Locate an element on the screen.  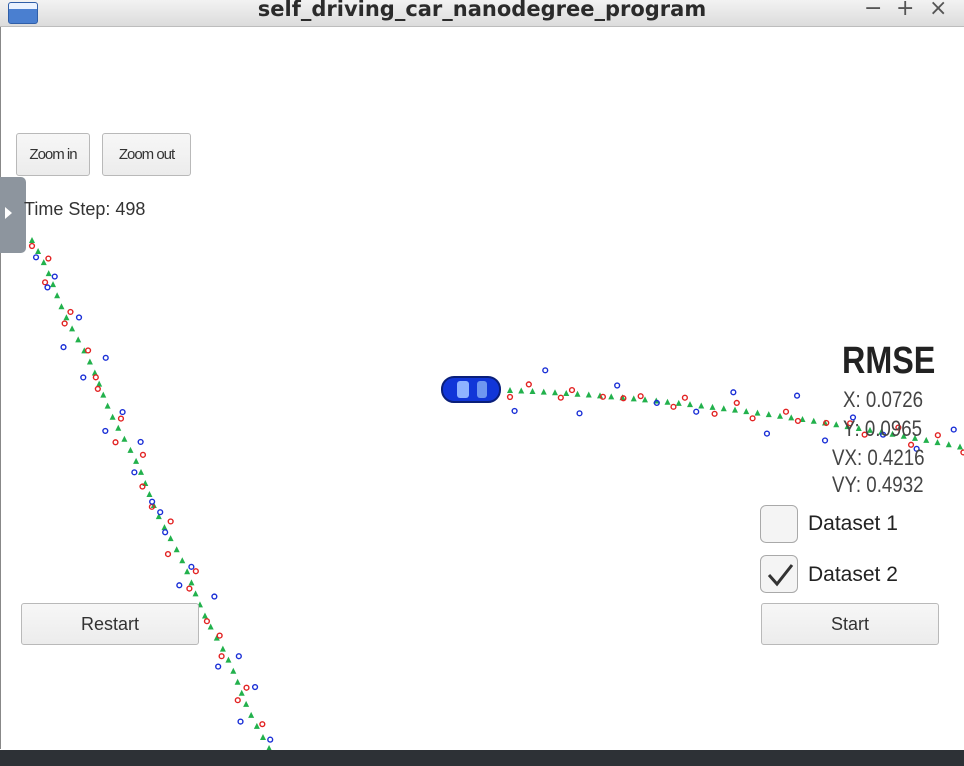
app-window-icon is located at coordinates (23, 13).